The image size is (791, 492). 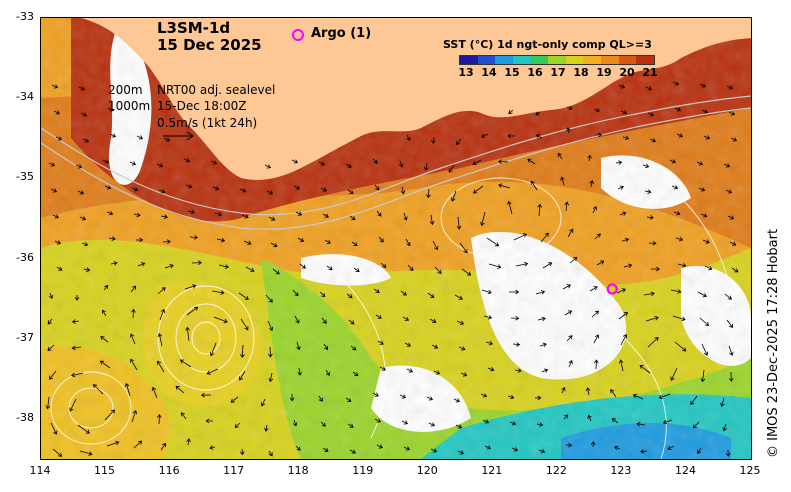 What do you see at coordinates (612, 289) in the screenshot?
I see `argo-float-marker` at bounding box center [612, 289].